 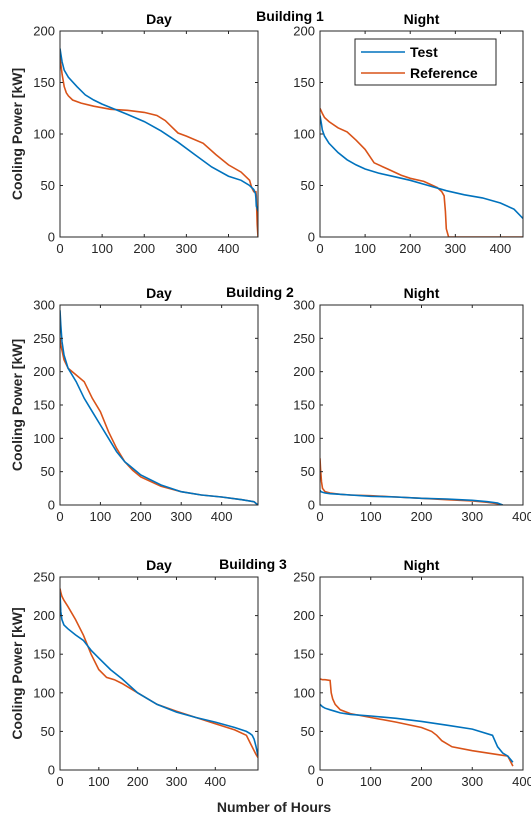 I want to click on legend-label-test: Test, so click(x=424, y=52).